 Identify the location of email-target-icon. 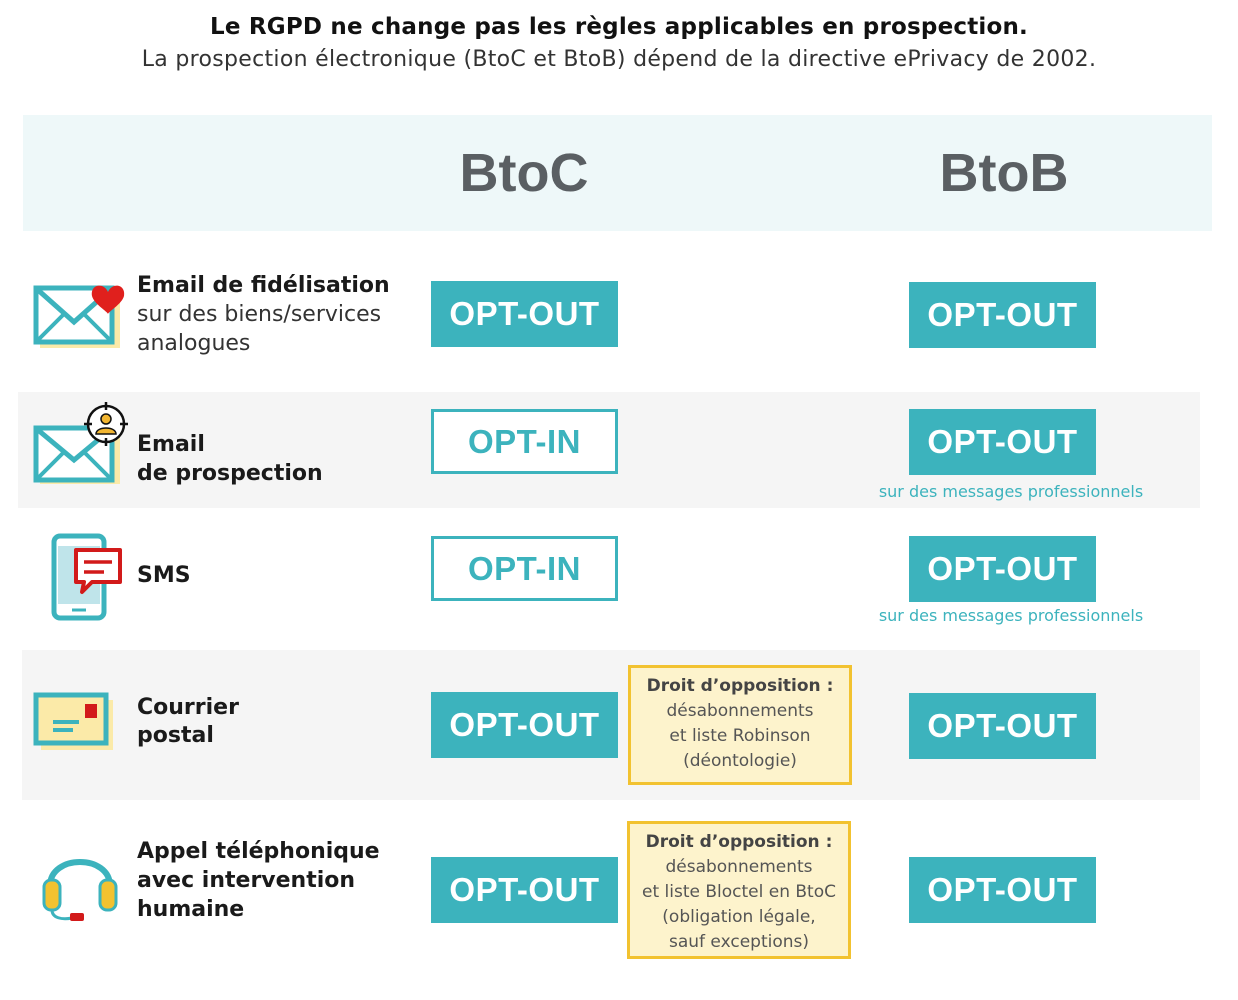
(82, 446).